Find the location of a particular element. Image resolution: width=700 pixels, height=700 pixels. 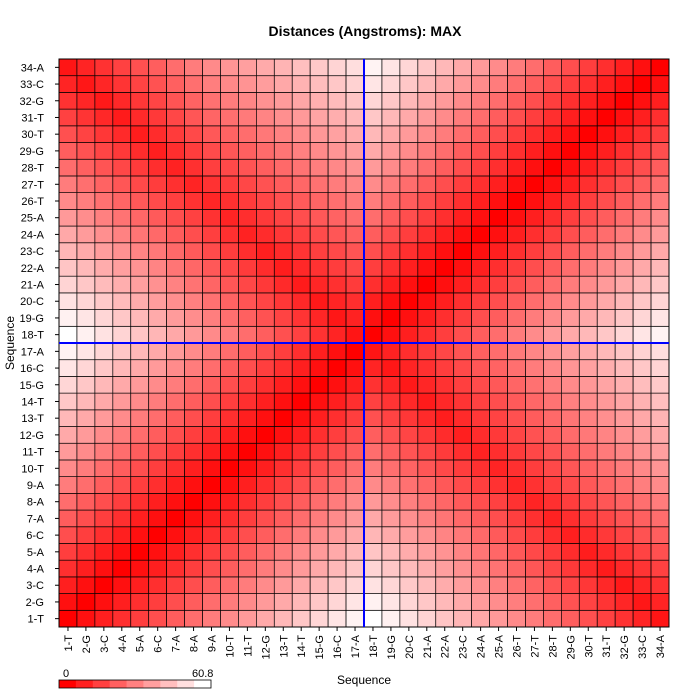

x-tick-label: 30-T is located at coordinates (589, 646).